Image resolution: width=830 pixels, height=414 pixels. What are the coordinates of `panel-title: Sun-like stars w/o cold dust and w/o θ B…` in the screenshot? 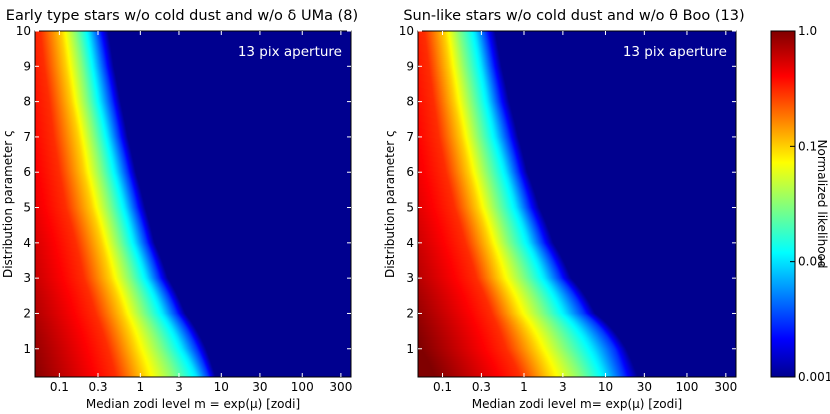 It's located at (573, 16).